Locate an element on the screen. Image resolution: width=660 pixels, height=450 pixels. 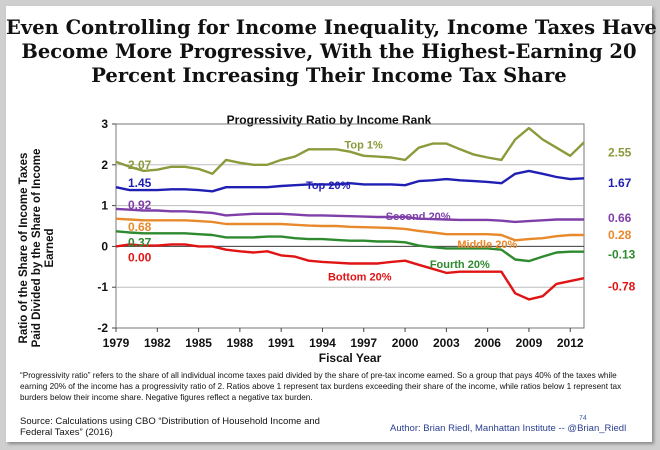
x-tick-label: 1994 is located at coordinates (322, 343).